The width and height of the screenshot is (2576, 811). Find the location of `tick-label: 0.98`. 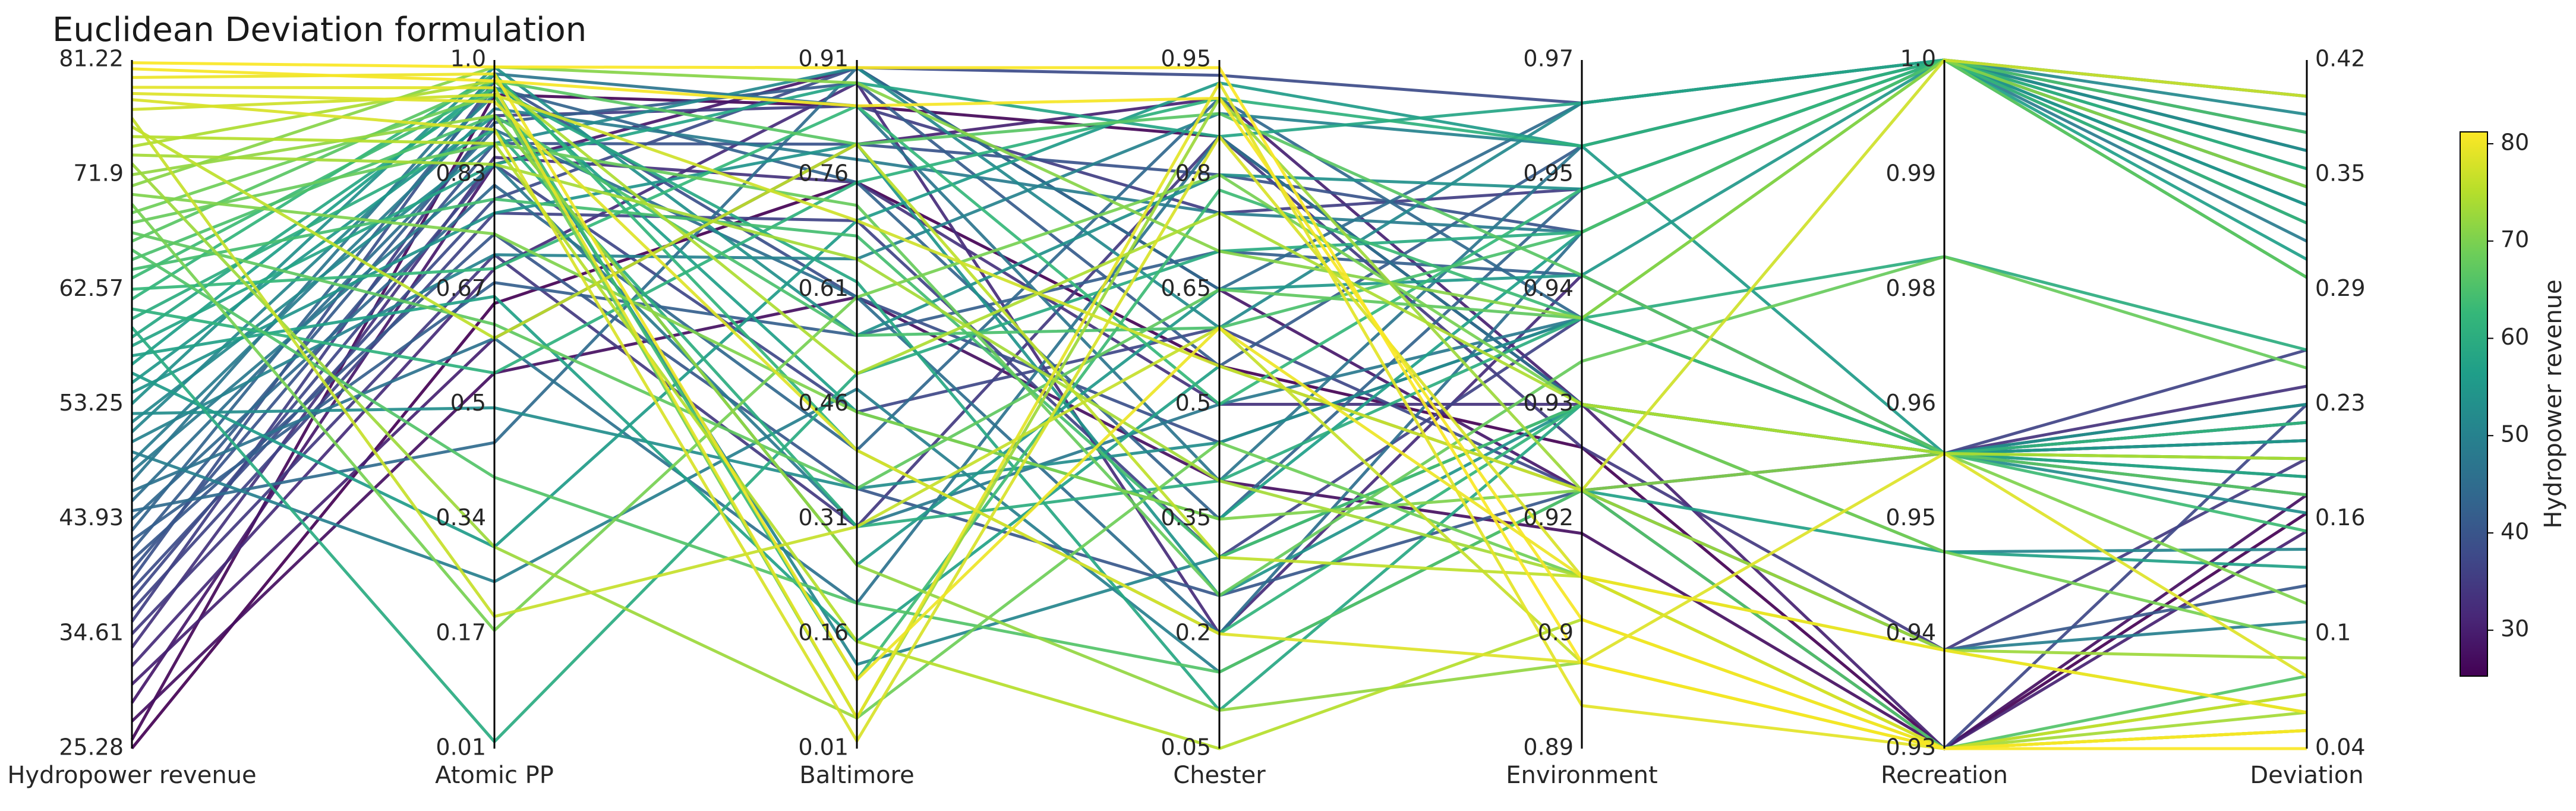

tick-label: 0.98 is located at coordinates (1911, 288).